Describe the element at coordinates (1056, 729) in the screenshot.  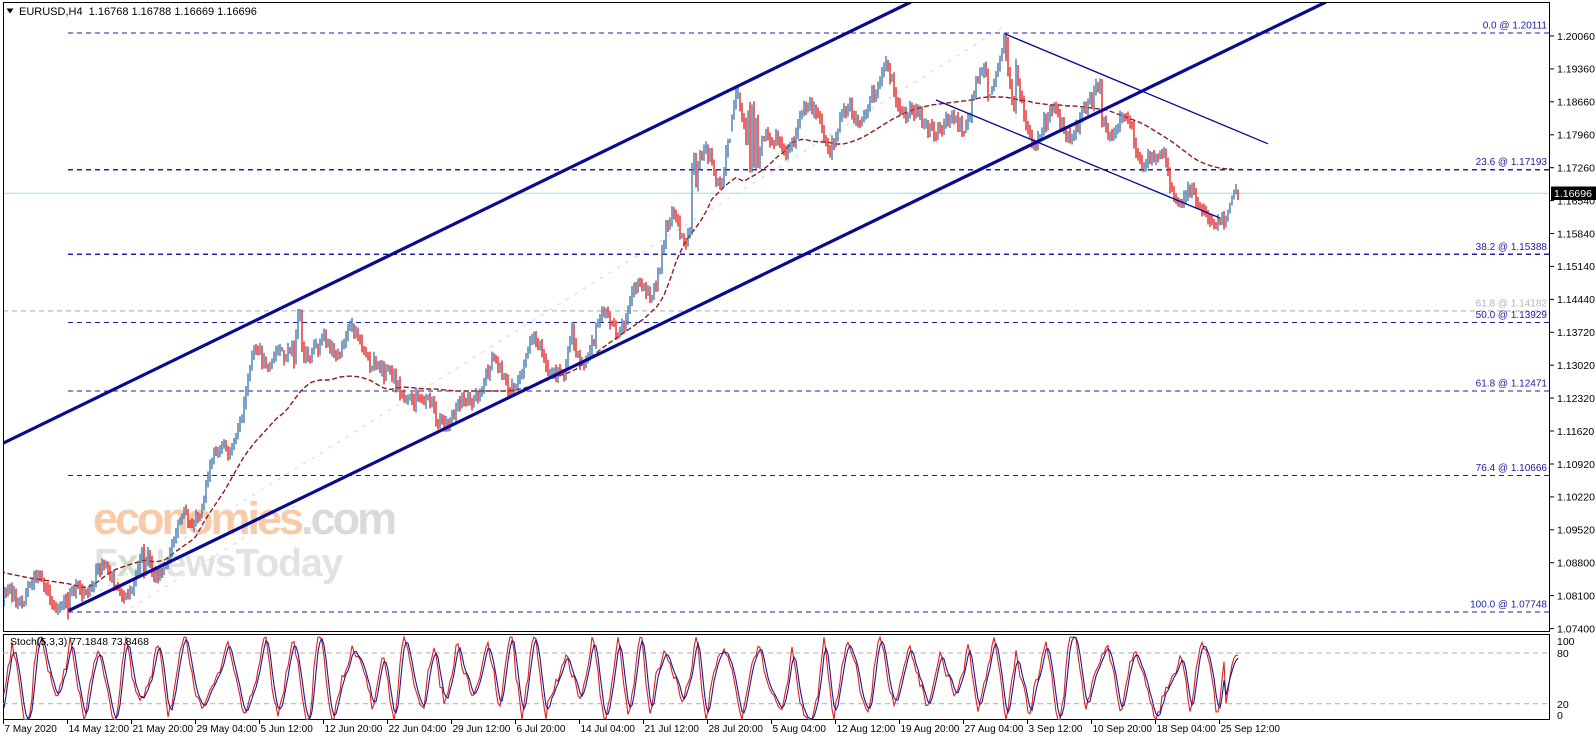
I see `svg-text: 3 Sep 12:00` at that location.